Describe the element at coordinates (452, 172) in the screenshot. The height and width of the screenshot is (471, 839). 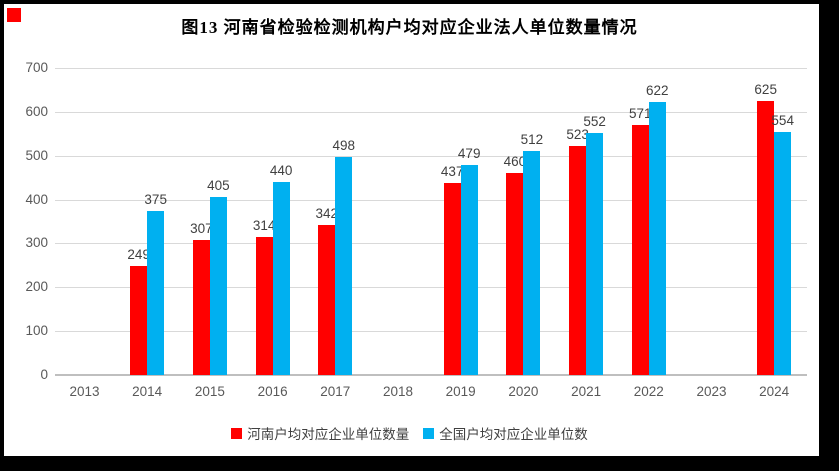
I see `data-label-henan-2019: 437` at that location.